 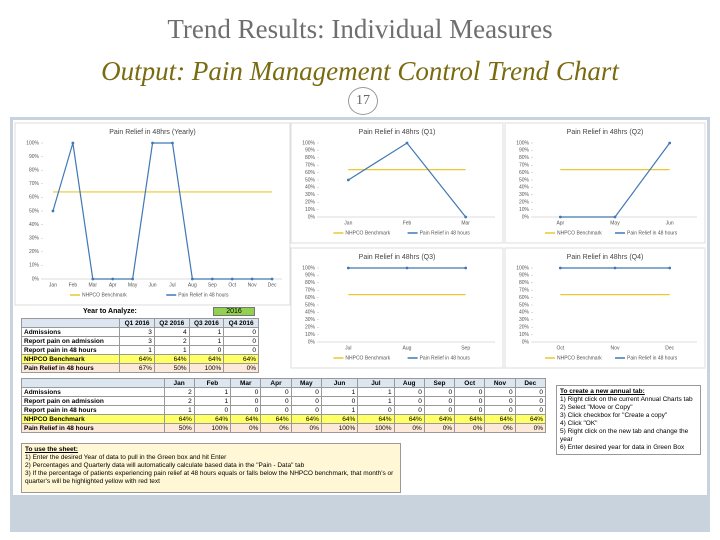 What do you see at coordinates (192, 285) in the screenshot?
I see `x-tick-label: Aug` at bounding box center [192, 285].